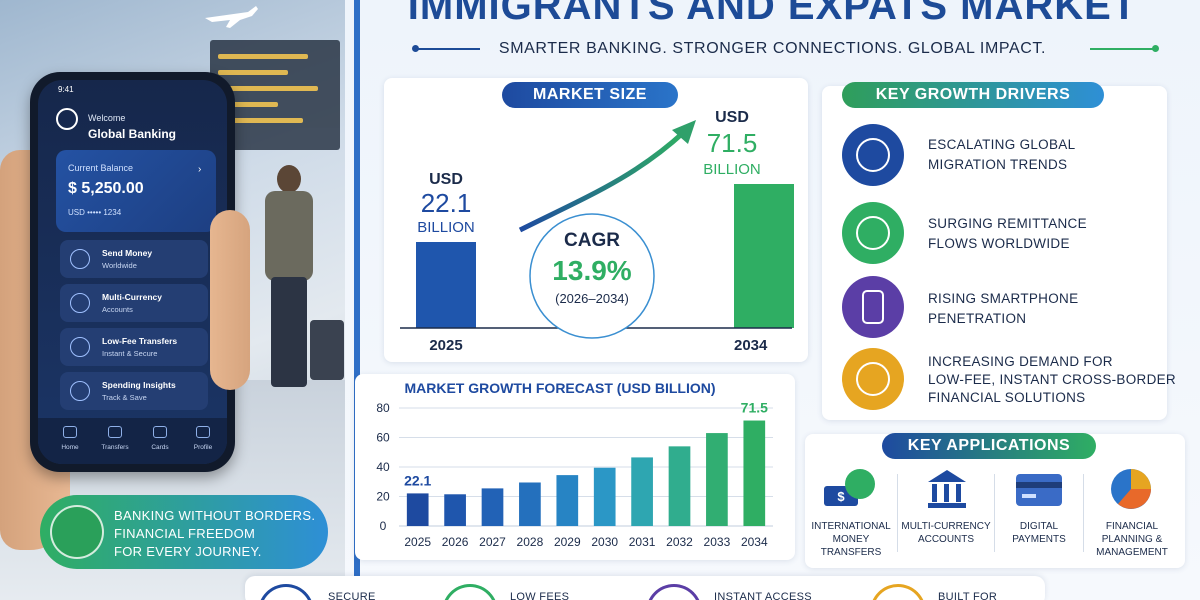  Describe the element at coordinates (592, 298) in the screenshot. I see `cagr-period: (2026–2034)` at that location.